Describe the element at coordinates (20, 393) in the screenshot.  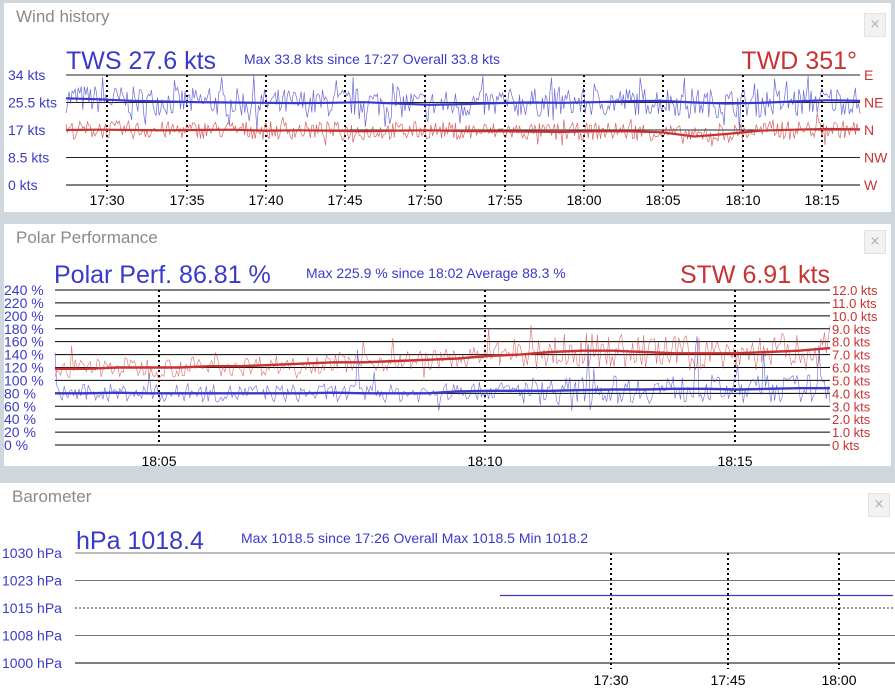
I see `y-tick-label: 80 %` at that location.